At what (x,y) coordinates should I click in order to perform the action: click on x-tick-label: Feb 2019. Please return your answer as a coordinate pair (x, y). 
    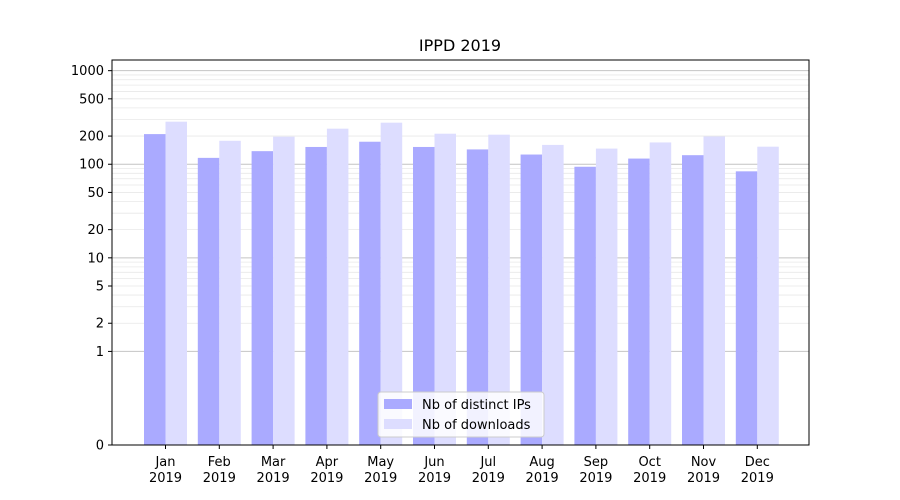
    Looking at the image, I should click on (219, 470).